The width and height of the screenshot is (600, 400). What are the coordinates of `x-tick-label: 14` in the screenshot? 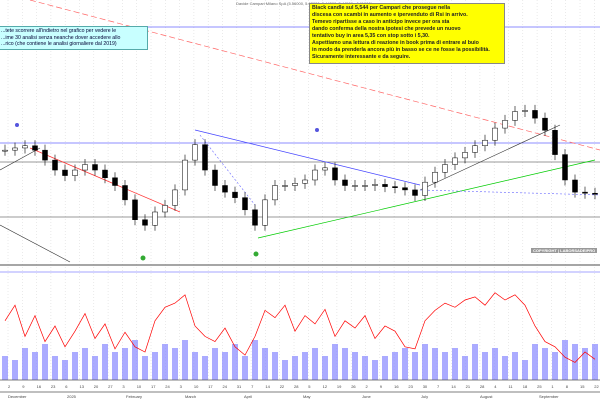 It's located at (453, 386).